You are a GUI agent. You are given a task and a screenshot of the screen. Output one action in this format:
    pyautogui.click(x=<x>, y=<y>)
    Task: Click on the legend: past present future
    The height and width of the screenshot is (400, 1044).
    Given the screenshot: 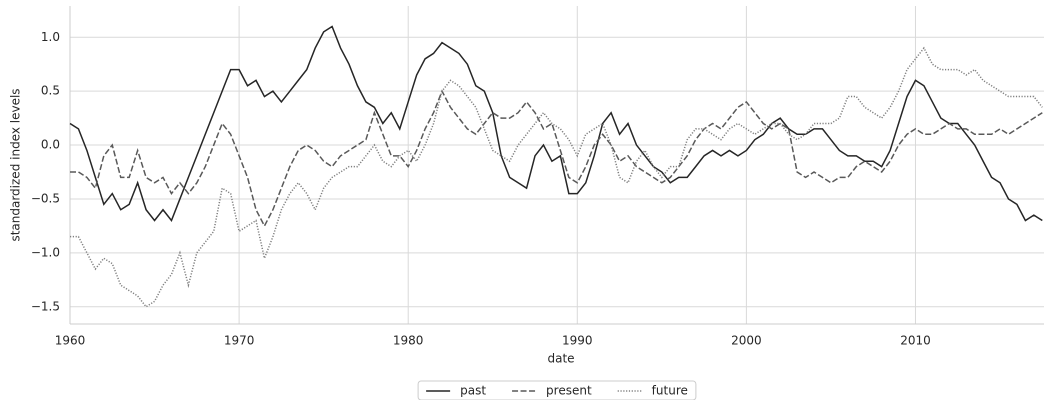 What is the action you would take?
    pyautogui.click(x=557, y=390)
    